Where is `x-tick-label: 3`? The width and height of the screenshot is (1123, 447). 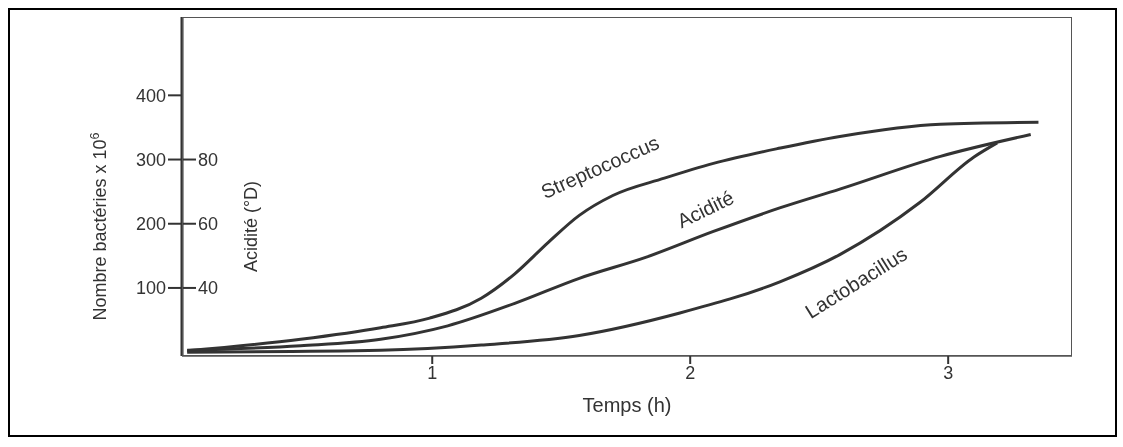 x-tick-label: 3 is located at coordinates (948, 372).